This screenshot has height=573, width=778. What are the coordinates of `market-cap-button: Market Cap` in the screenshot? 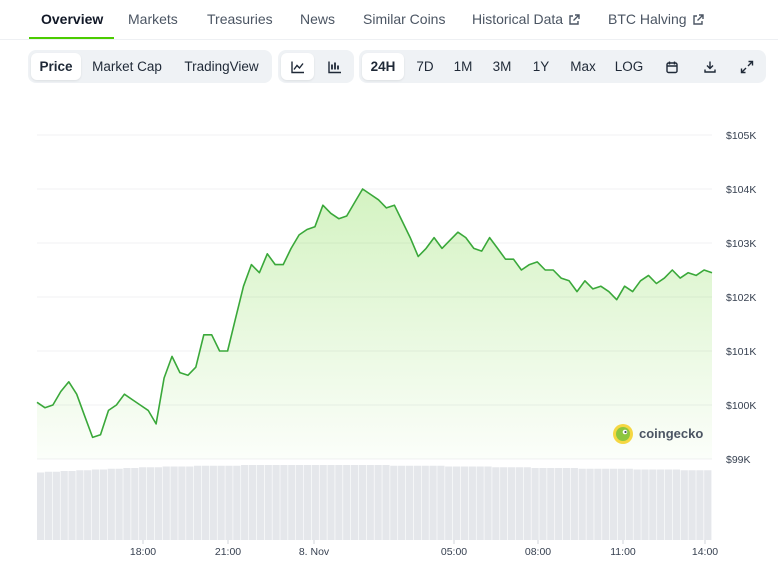 It's located at (127, 66).